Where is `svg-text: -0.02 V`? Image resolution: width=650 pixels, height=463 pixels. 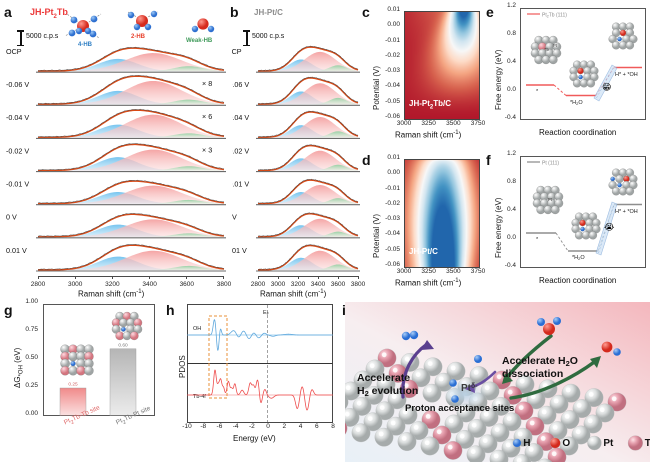
svg-text: -0.02 V is located at coordinates (17, 150).